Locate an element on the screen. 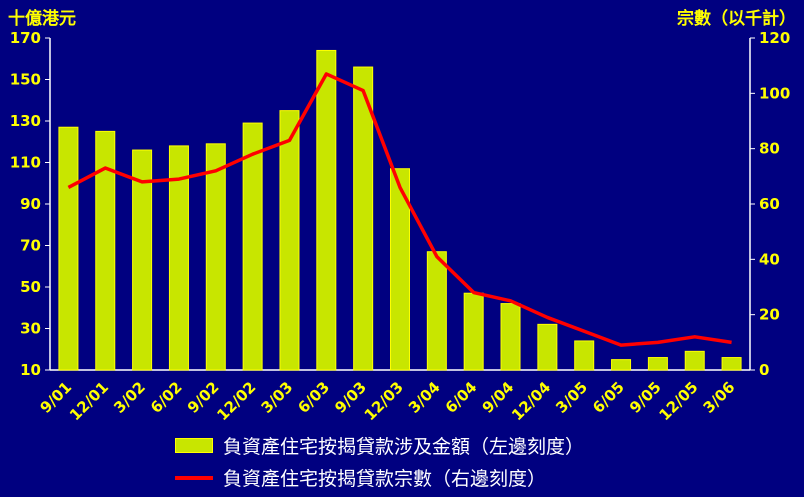 This screenshot has width=804, height=497. left-axis-unit-label: 十億港元 is located at coordinates (42, 19).